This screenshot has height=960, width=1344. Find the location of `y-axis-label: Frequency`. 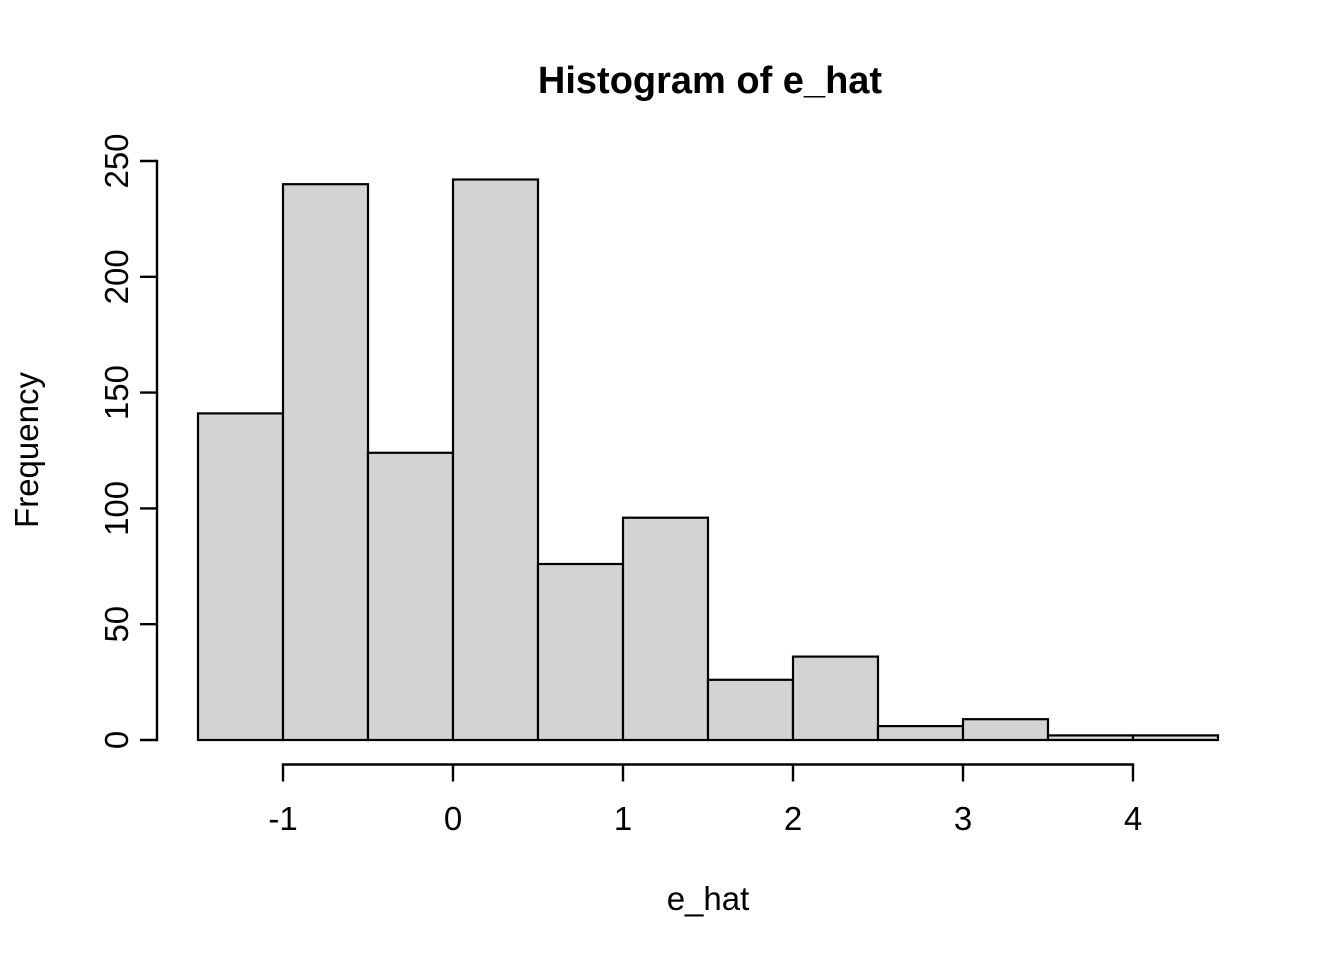

y-axis-label: Frequency is located at coordinates (26, 450).